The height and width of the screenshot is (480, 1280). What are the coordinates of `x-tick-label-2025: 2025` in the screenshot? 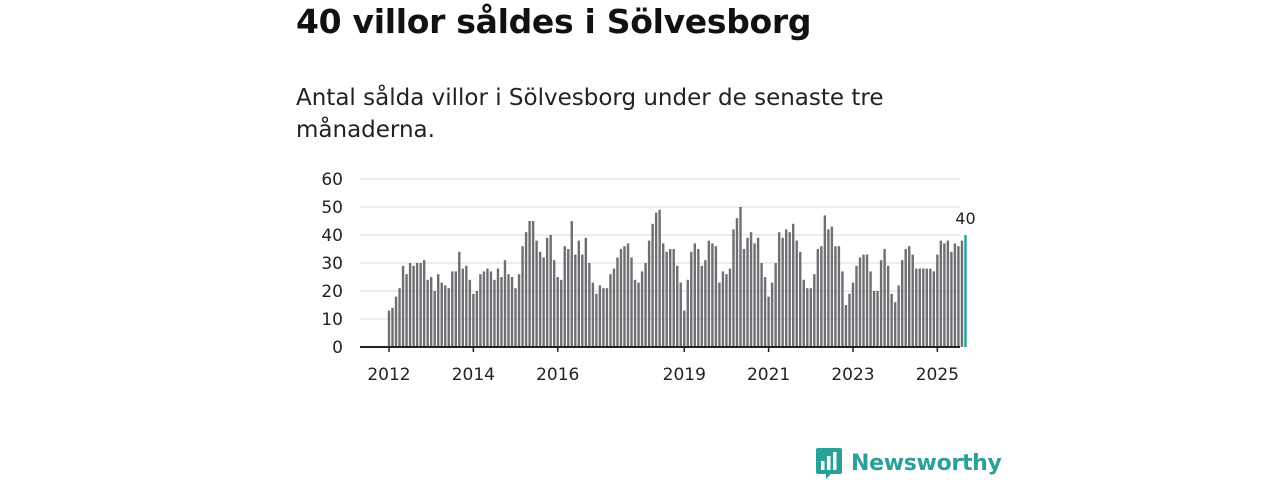 It's located at (937, 375).